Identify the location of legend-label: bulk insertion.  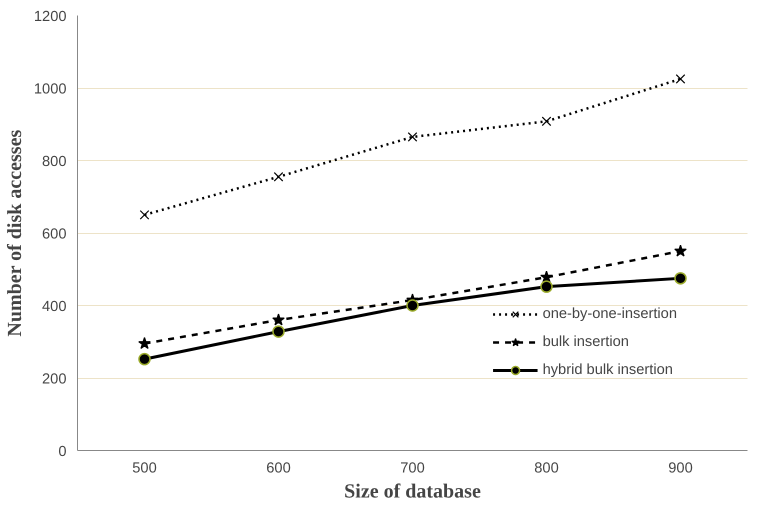
(585, 342).